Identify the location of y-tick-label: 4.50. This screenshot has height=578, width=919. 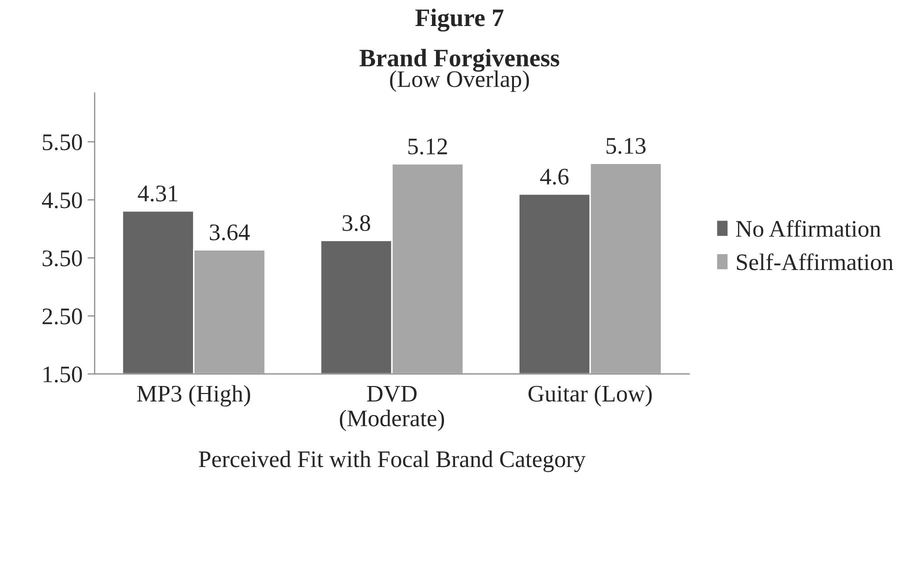
(62, 200).